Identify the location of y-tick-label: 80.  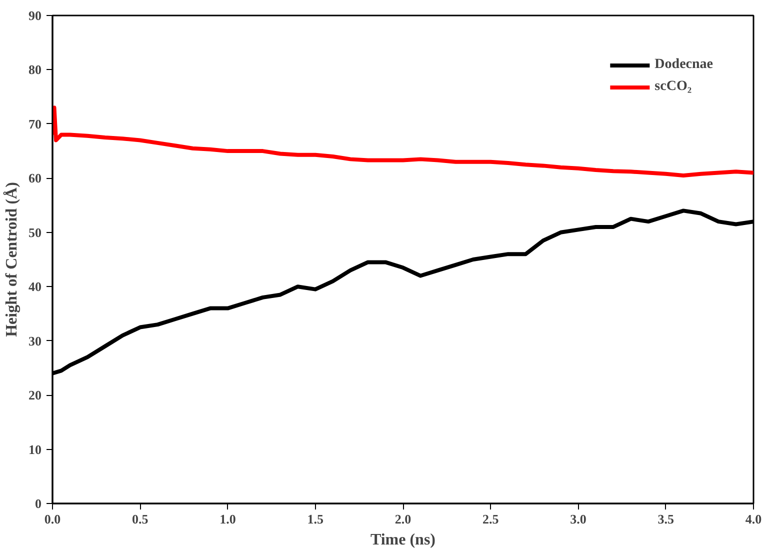
(35, 70).